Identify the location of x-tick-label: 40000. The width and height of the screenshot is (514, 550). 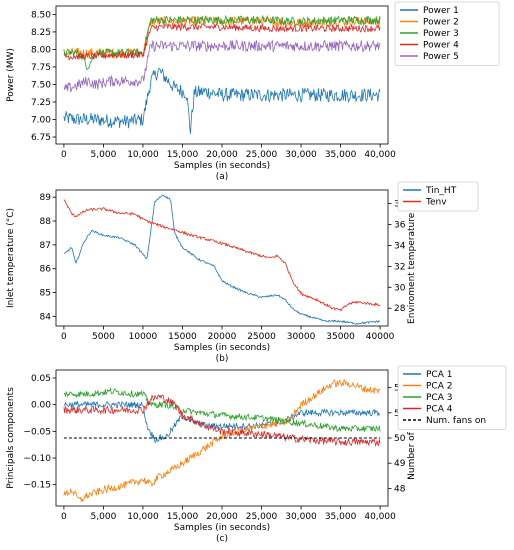
(380, 337).